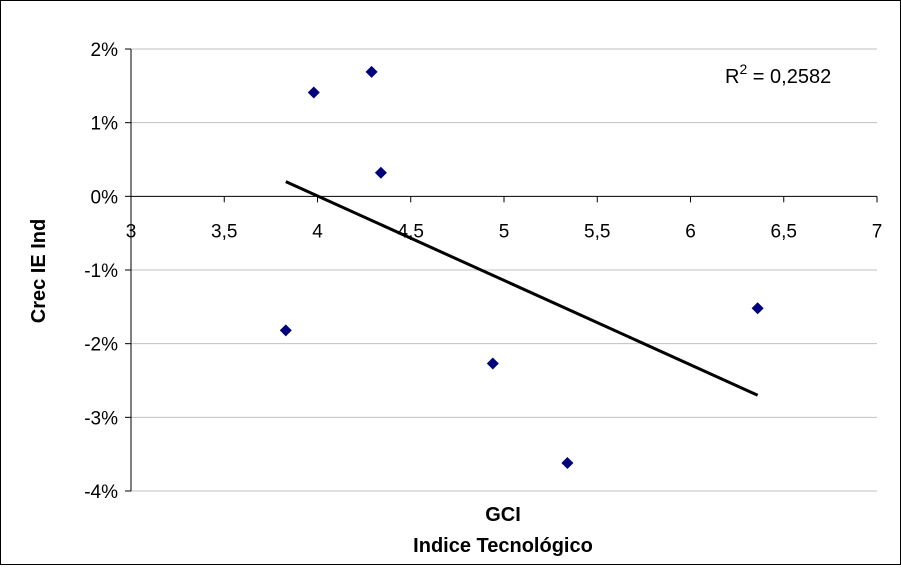 Image resolution: width=901 pixels, height=569 pixels. Describe the element at coordinates (105, 50) in the screenshot. I see `y-tick-label: 2%` at that location.